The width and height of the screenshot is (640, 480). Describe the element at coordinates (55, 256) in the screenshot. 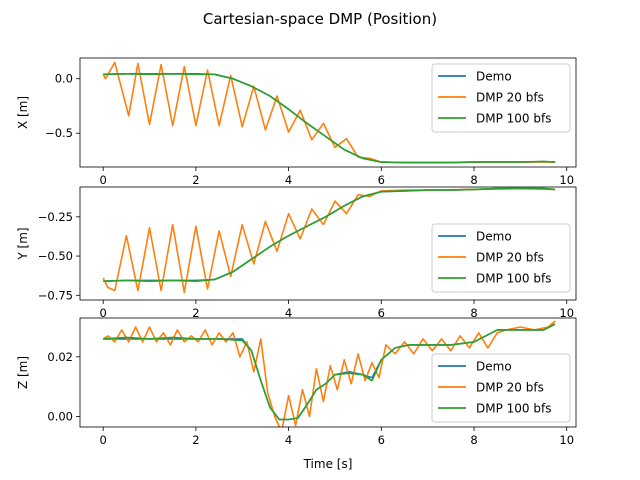

I see `y-tick-label: −0.50` at that location.